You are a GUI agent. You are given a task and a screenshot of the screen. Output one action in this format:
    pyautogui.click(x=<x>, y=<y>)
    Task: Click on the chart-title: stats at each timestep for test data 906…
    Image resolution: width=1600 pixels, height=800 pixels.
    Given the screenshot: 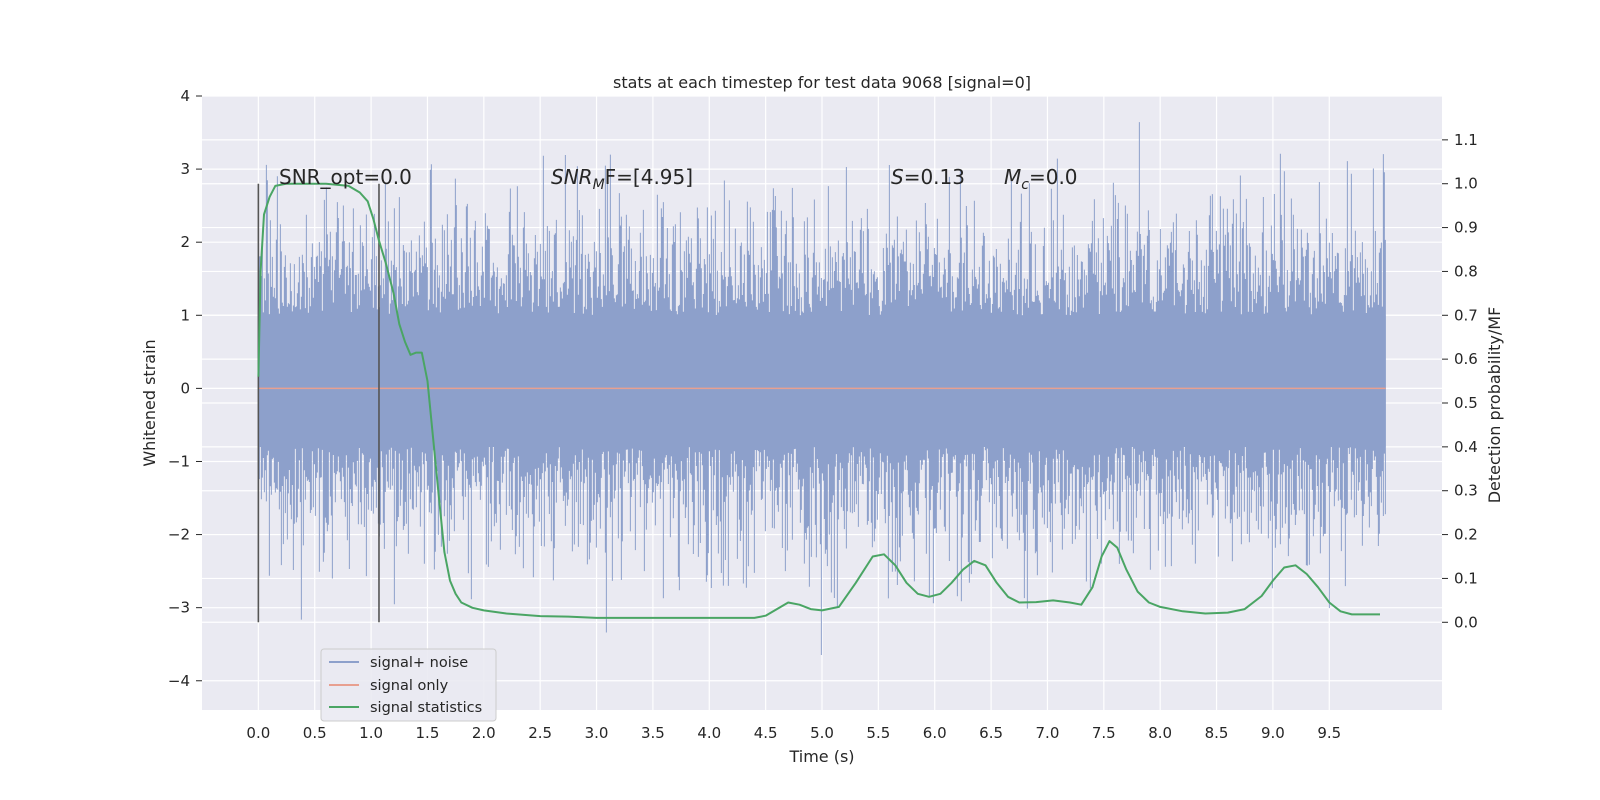 What is the action you would take?
    pyautogui.click(x=822, y=82)
    